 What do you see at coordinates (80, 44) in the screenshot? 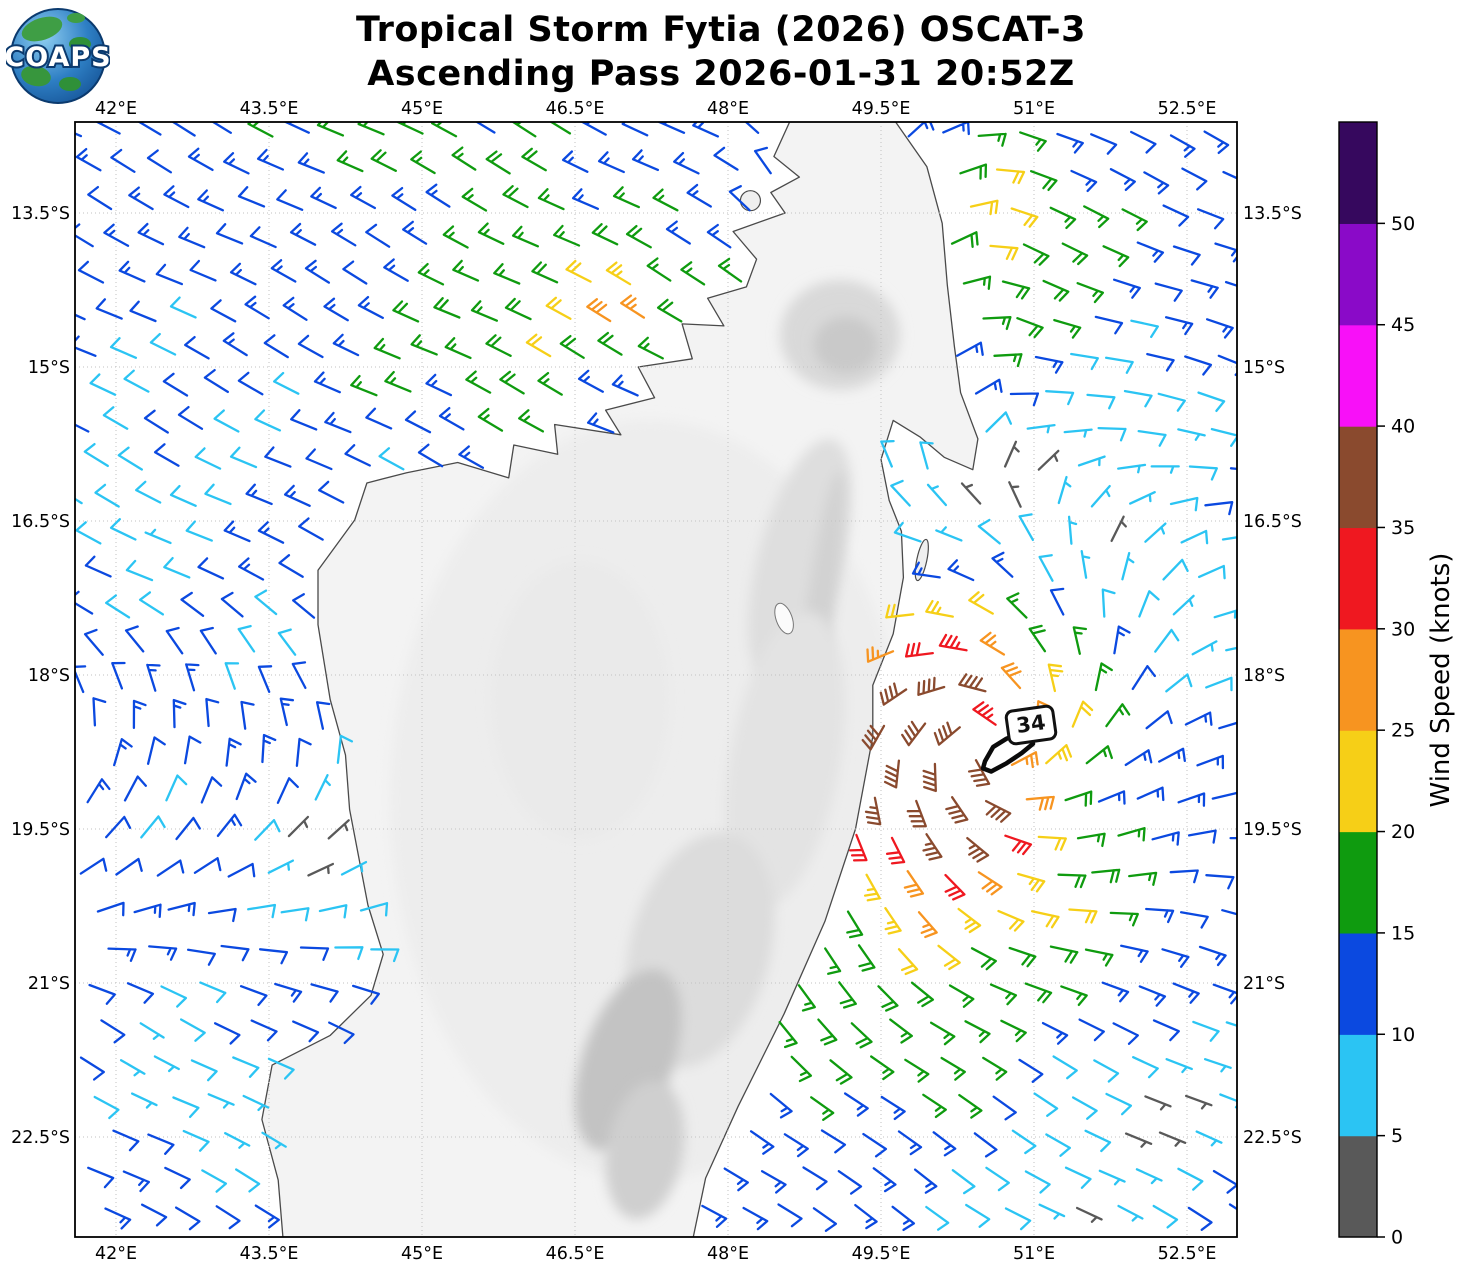
I see `globe-continent` at bounding box center [80, 44].